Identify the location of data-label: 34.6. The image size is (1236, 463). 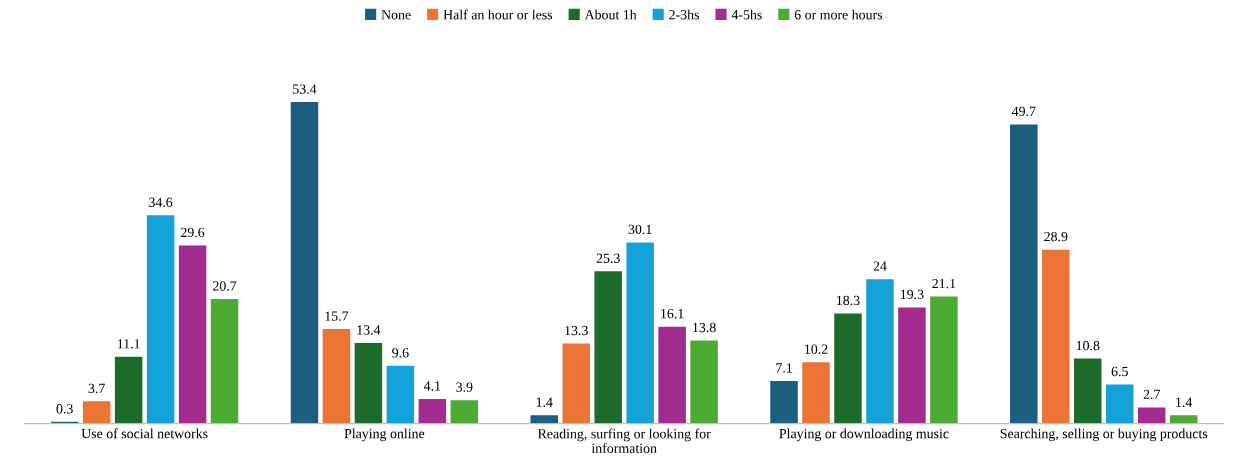
(161, 202).